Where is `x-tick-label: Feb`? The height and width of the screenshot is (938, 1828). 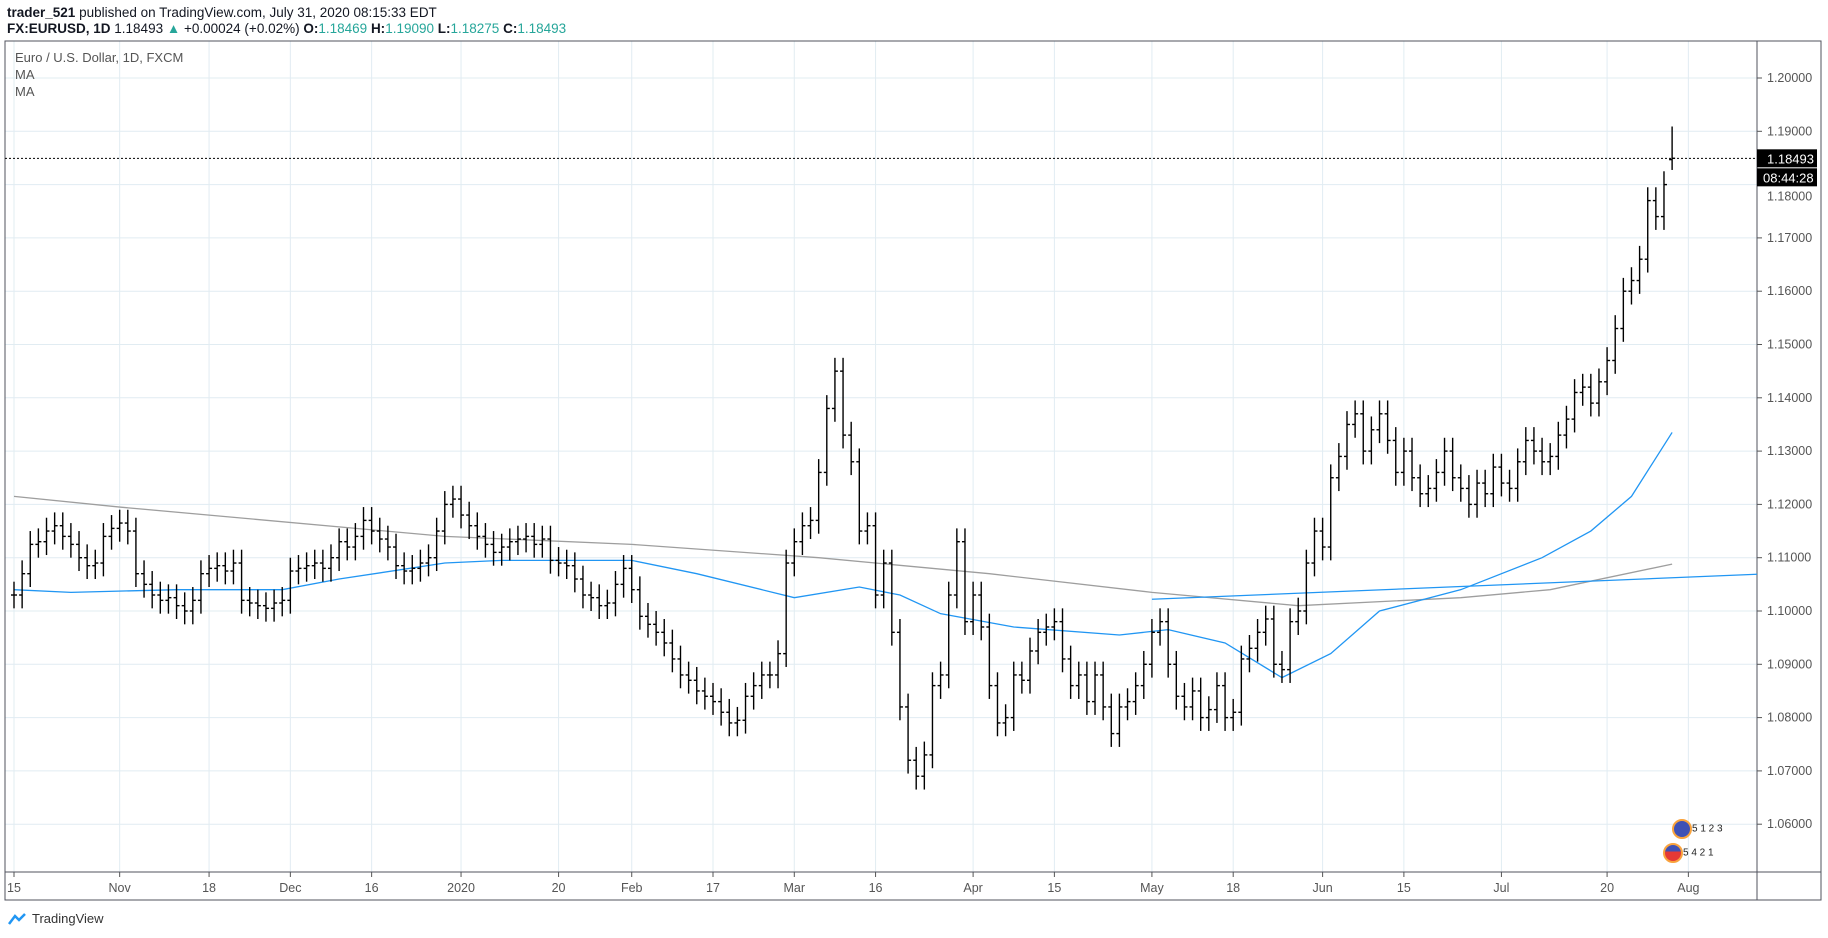 x-tick-label: Feb is located at coordinates (632, 888).